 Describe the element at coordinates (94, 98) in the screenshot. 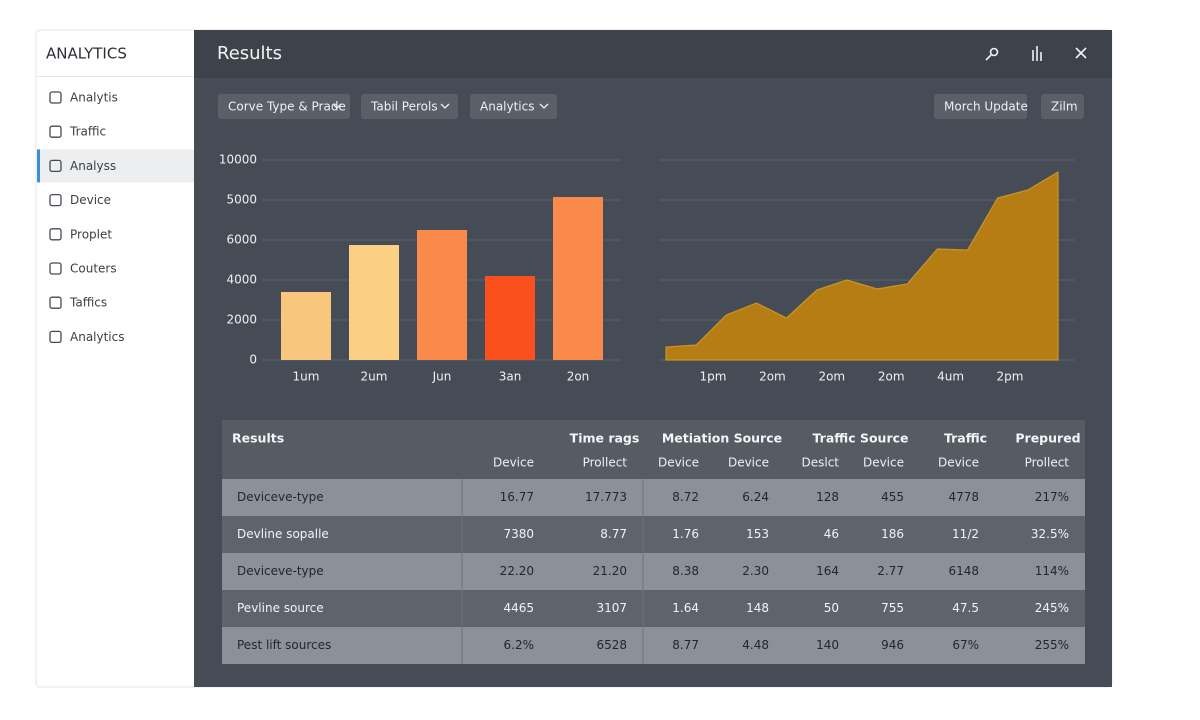

I see `sidebar-item: Analytis` at that location.